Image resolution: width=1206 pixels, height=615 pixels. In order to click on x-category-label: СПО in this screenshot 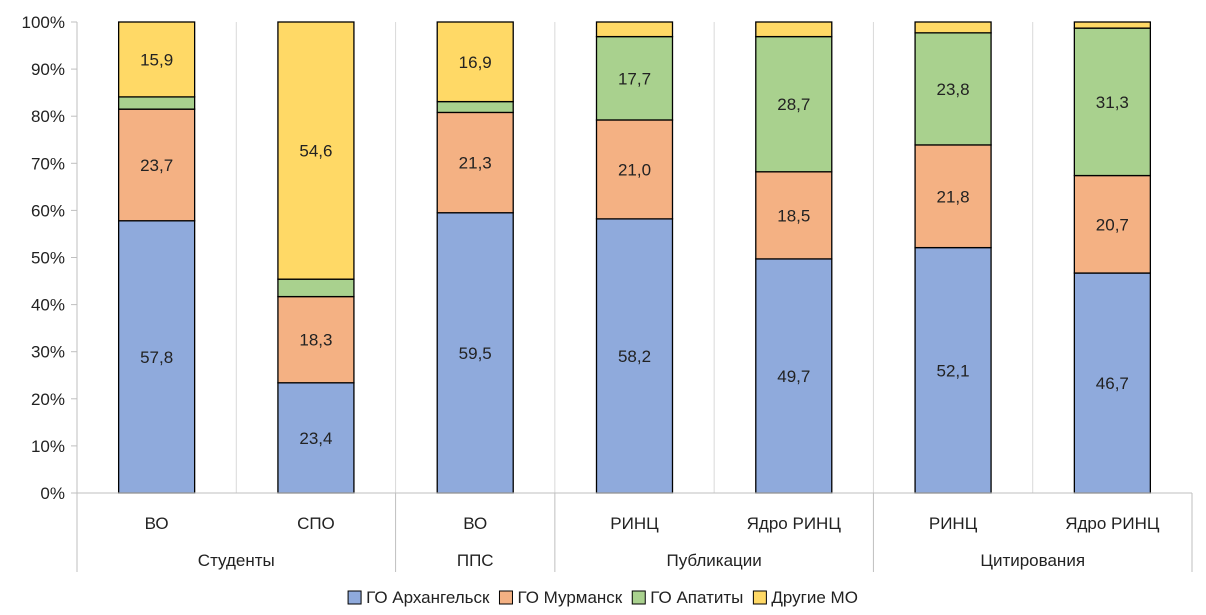, I will do `click(316, 523)`.